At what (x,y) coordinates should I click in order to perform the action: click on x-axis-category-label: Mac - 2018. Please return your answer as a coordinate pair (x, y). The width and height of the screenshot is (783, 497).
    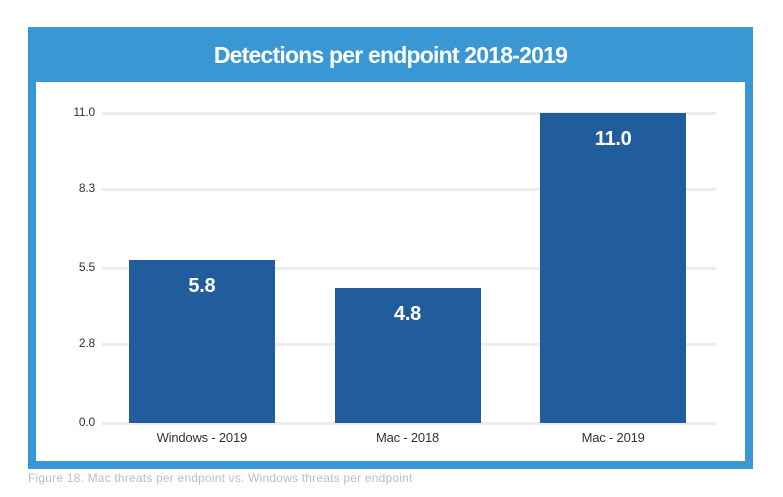
    Looking at the image, I should click on (407, 437).